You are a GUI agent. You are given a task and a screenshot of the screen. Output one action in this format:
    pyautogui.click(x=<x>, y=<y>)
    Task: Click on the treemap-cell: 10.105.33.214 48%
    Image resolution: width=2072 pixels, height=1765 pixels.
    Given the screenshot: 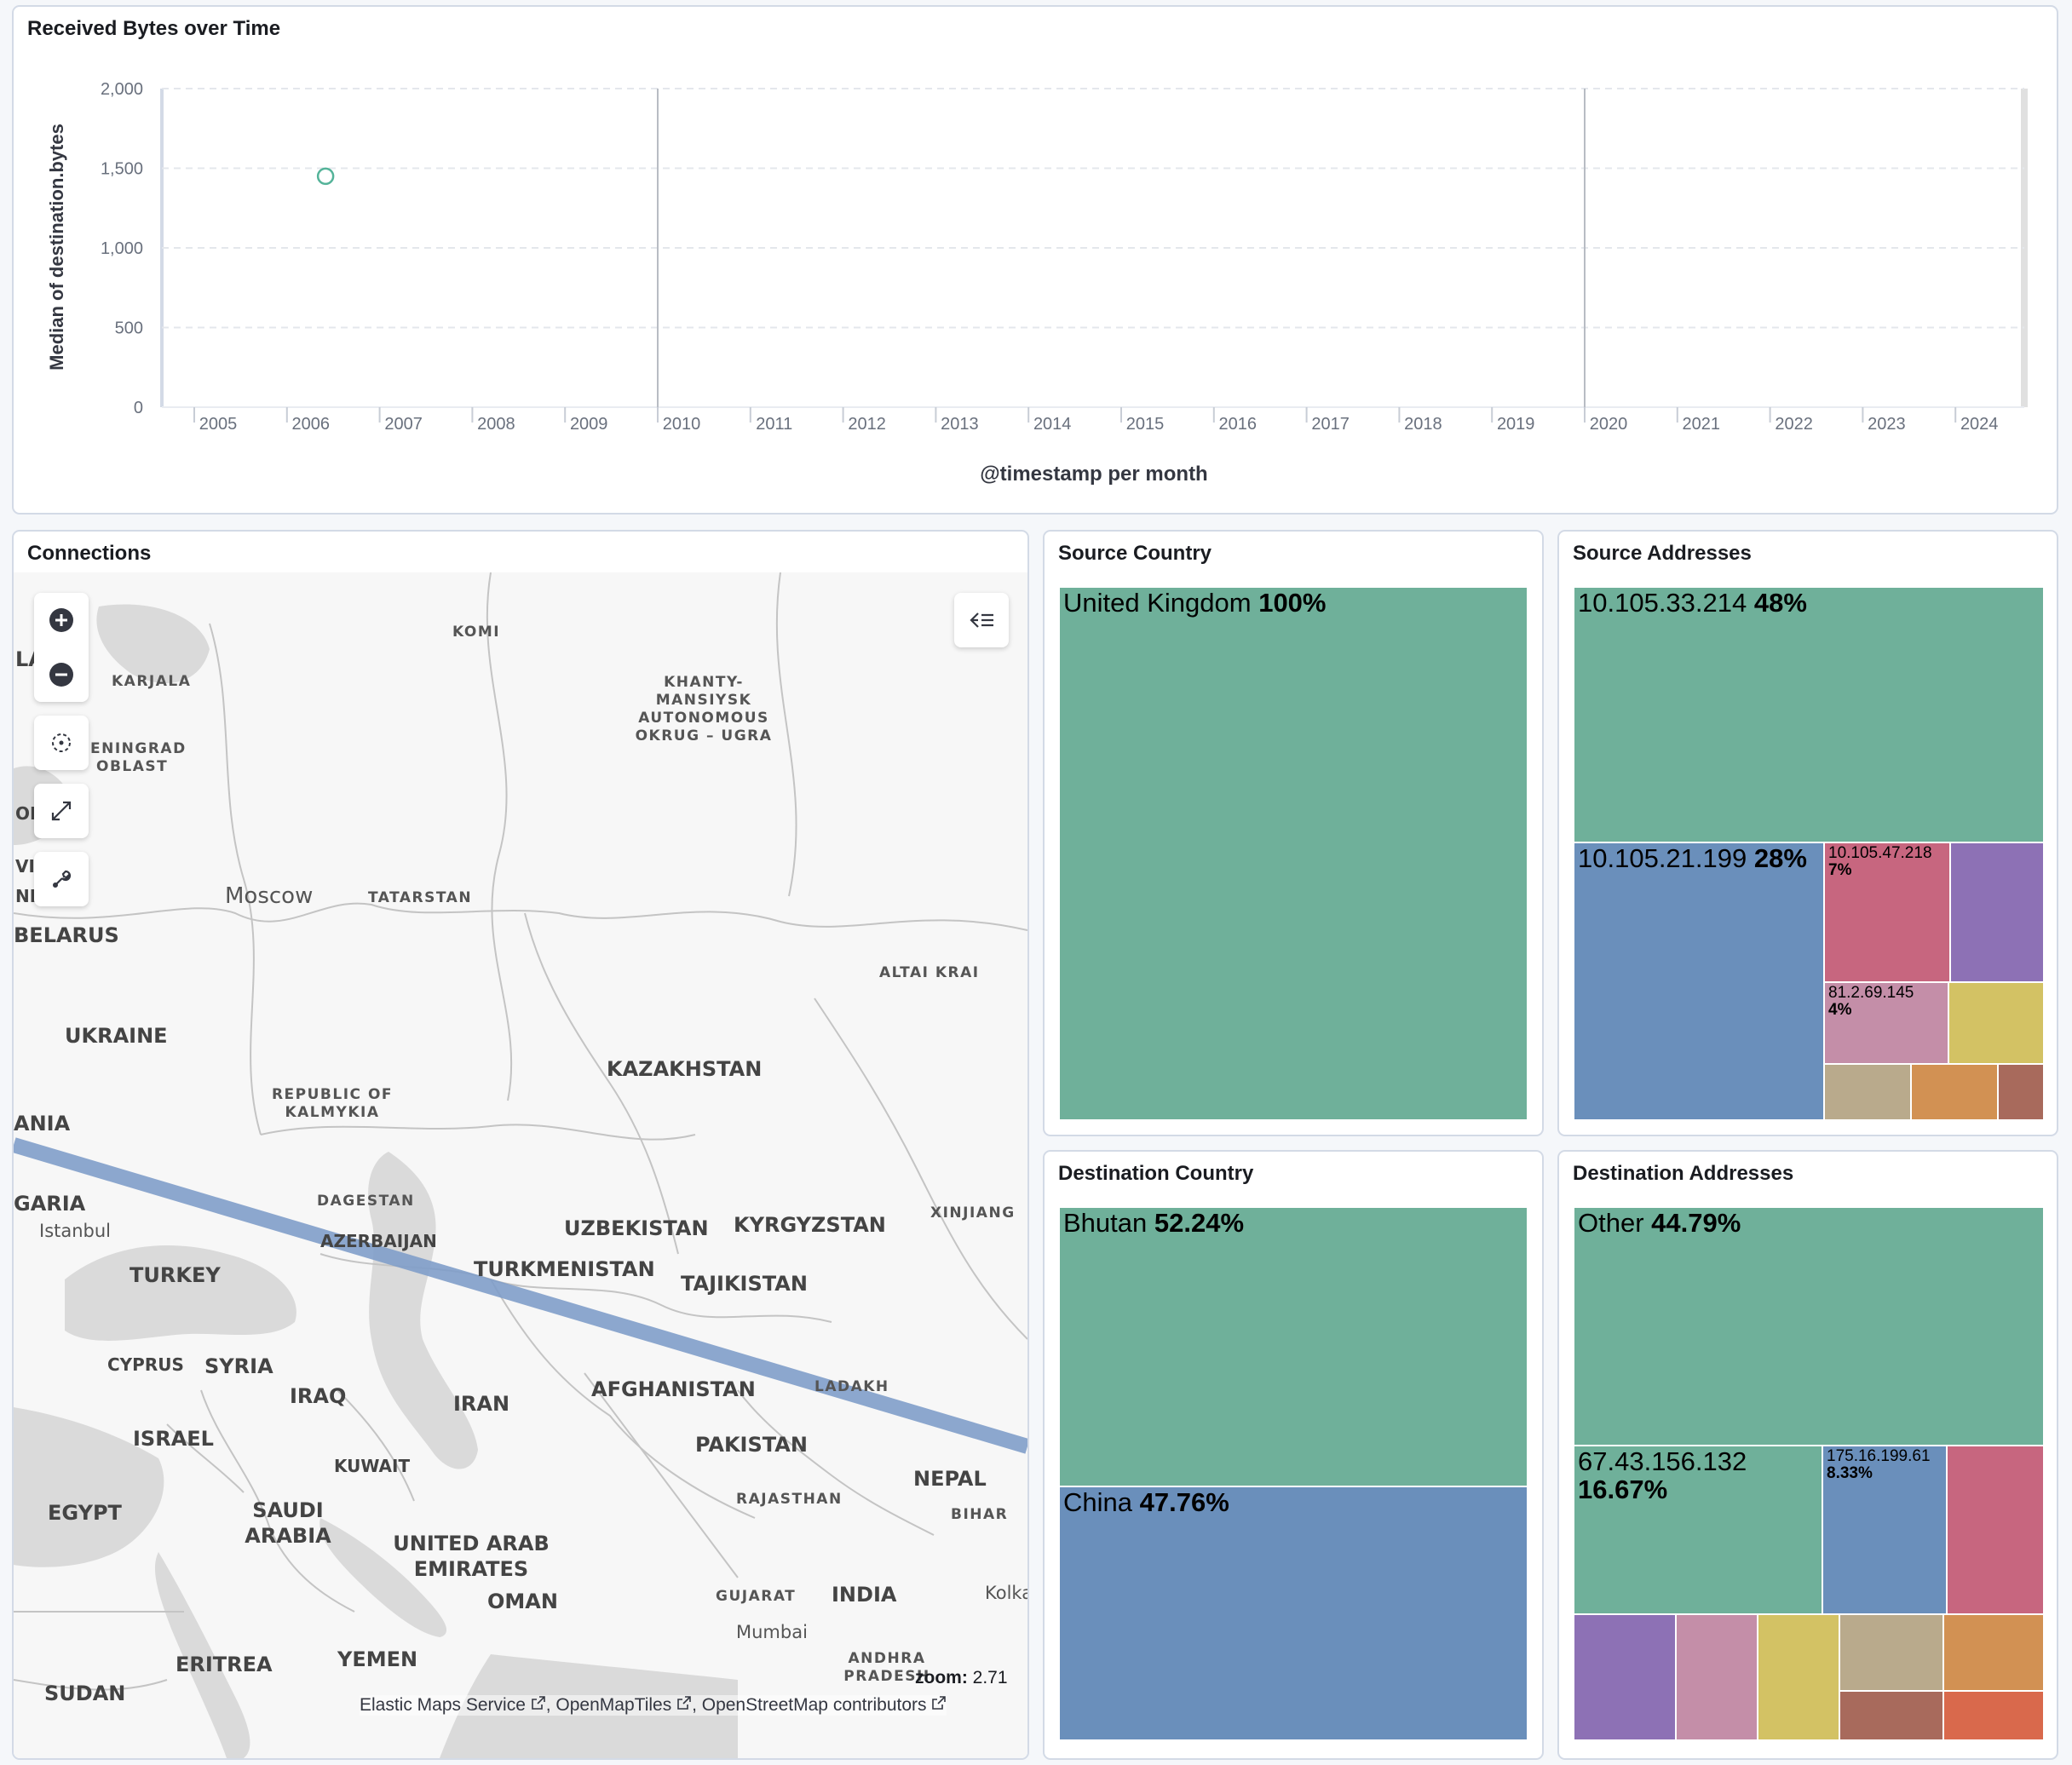 What is the action you would take?
    pyautogui.click(x=1809, y=714)
    